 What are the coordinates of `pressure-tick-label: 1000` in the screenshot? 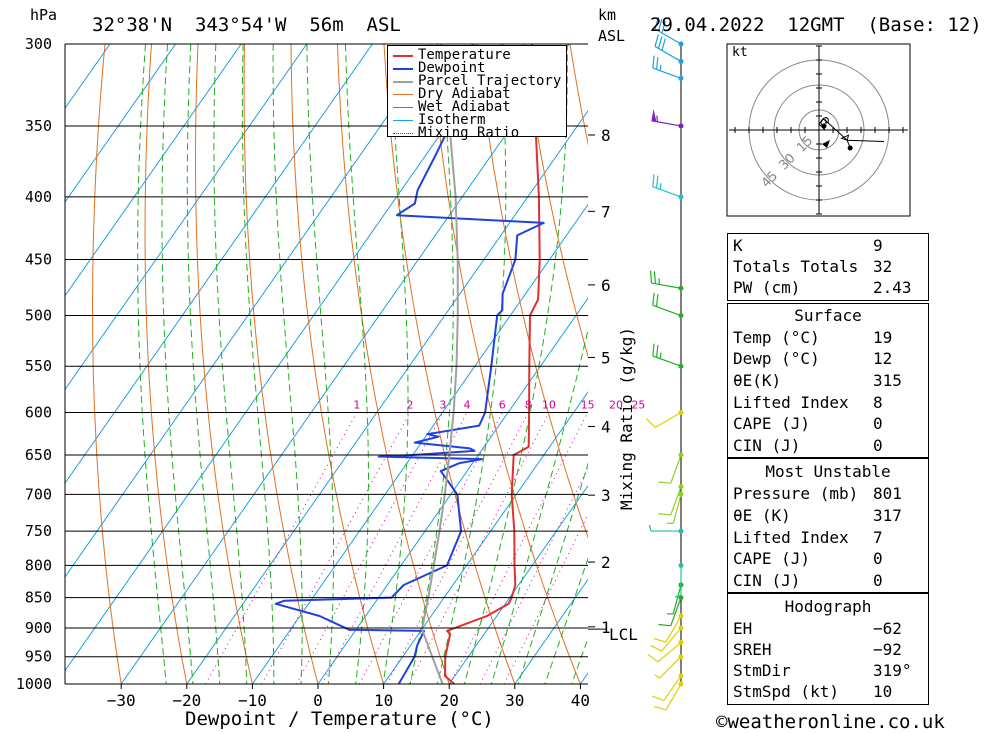 It's located at (34, 684).